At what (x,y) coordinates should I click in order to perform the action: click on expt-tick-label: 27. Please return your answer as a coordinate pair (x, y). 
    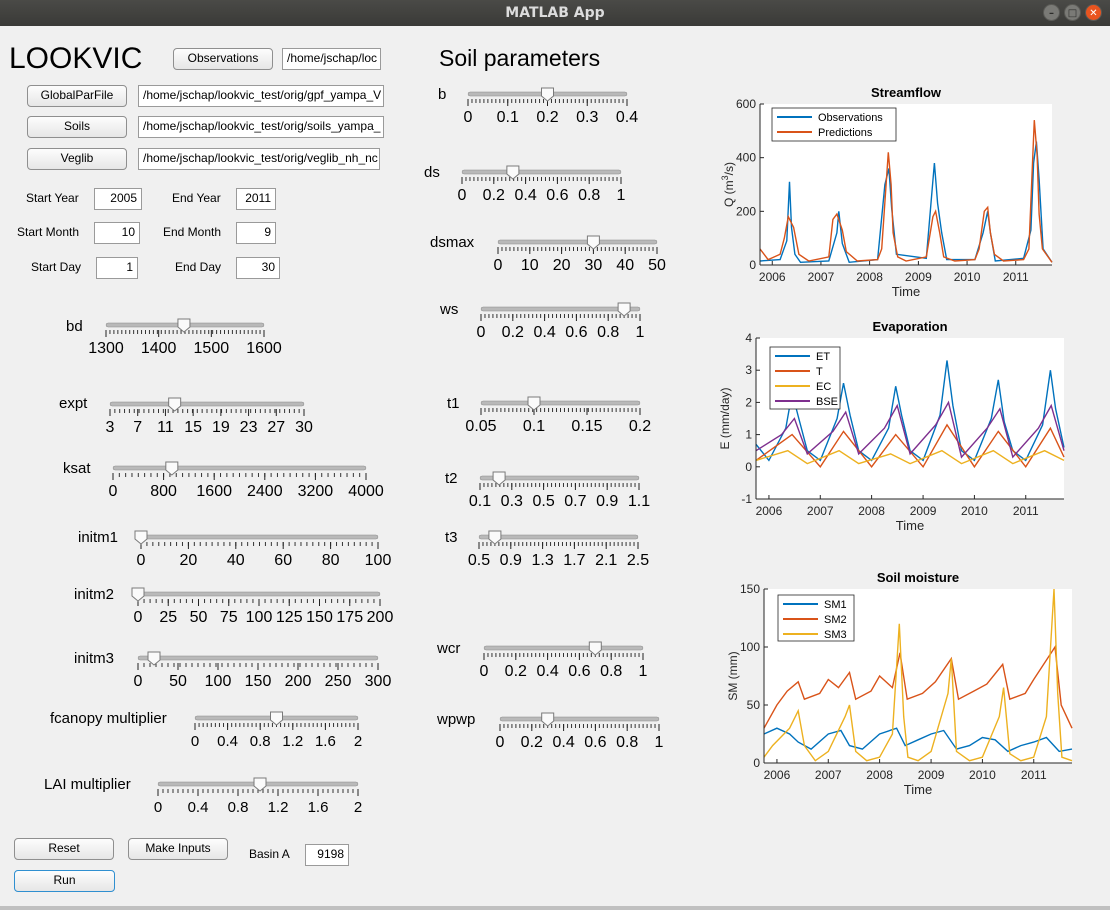
    Looking at the image, I should click on (276, 427).